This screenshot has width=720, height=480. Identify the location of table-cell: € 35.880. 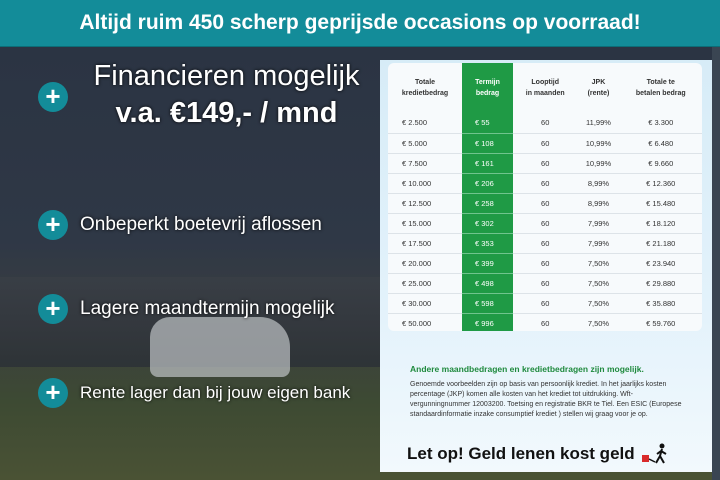
(660, 303).